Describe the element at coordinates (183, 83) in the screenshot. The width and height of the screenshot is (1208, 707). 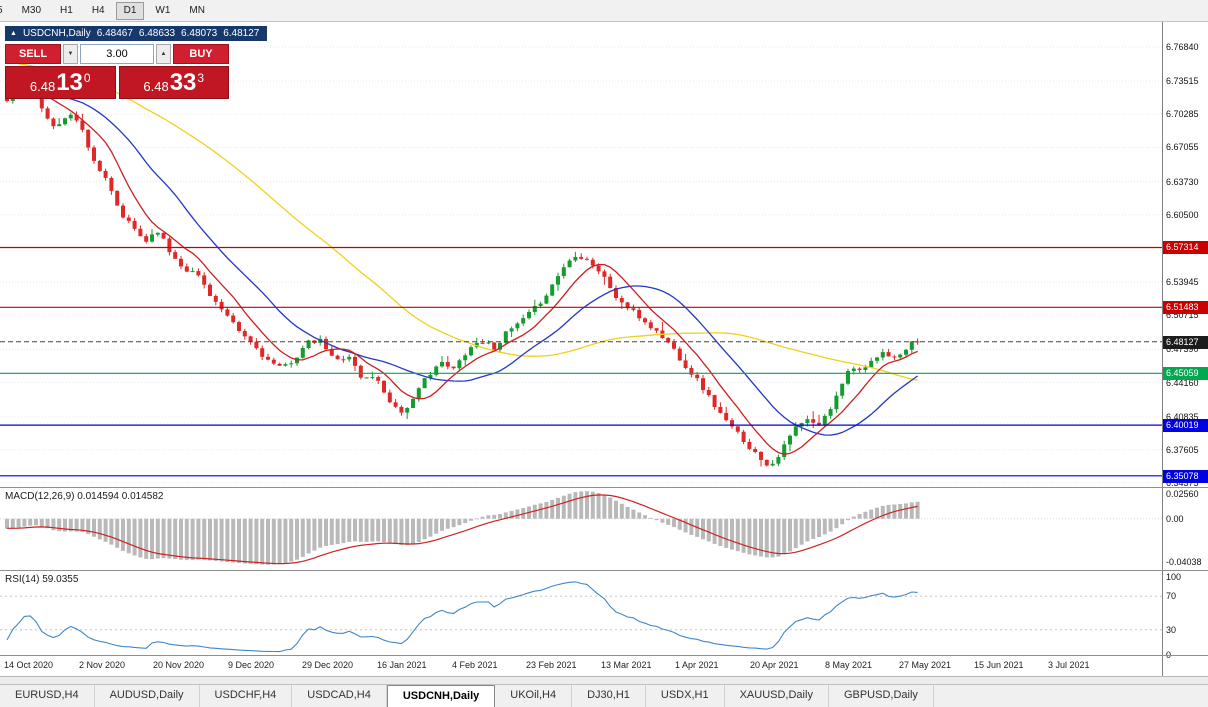
I see `buy-price-pips: 33` at that location.